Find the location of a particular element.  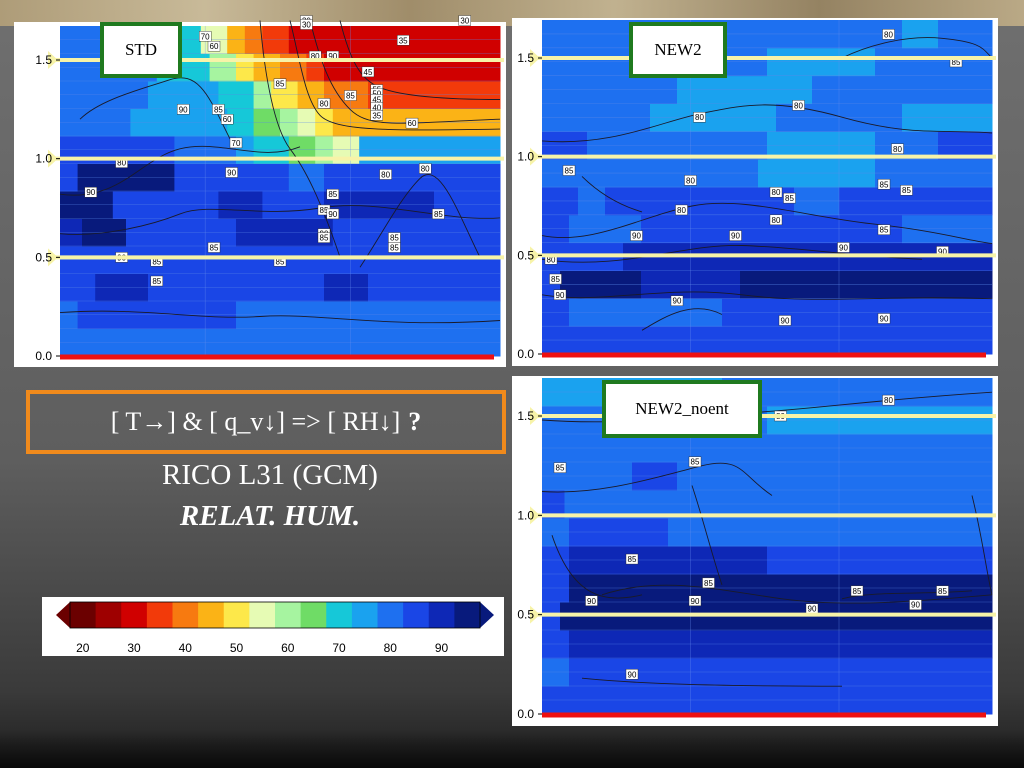

contour-label: 45 is located at coordinates (368, 72).